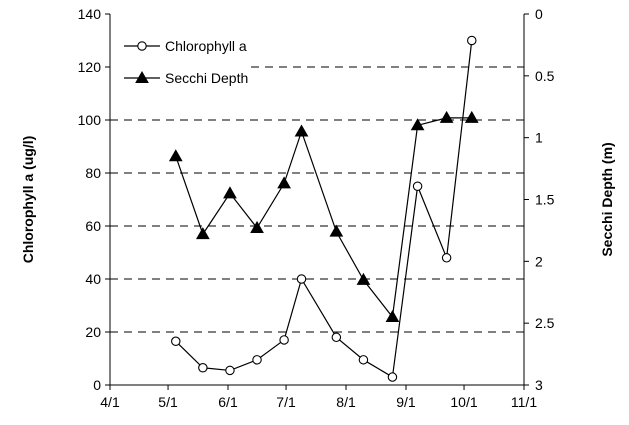 Image resolution: width=629 pixels, height=425 pixels. What do you see at coordinates (607, 199) in the screenshot?
I see `y2-axis-title: Secchi Depth (m)` at bounding box center [607, 199].